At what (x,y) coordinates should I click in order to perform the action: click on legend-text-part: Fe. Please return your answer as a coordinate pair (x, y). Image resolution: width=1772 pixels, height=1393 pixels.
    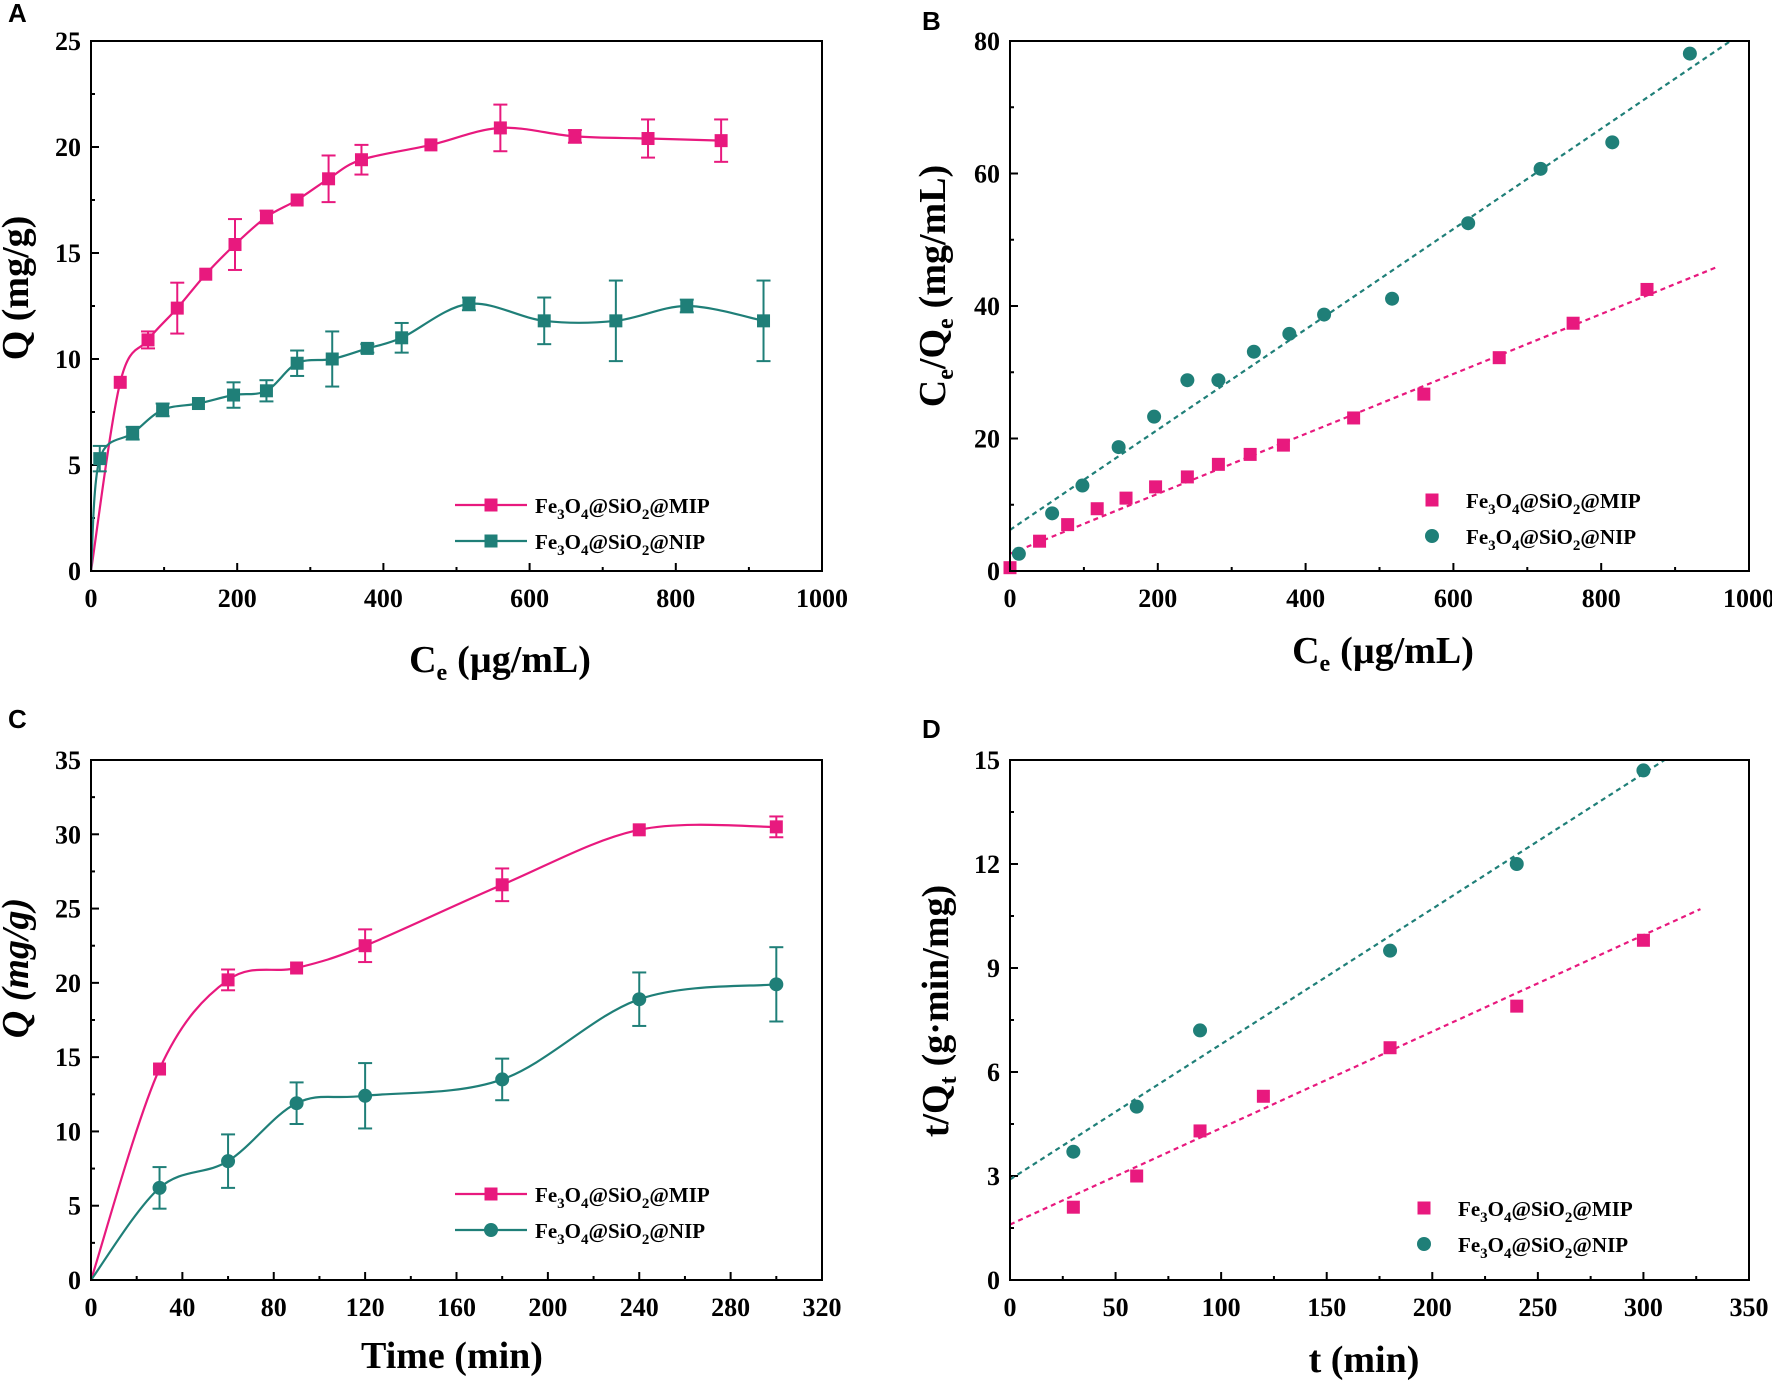
    Looking at the image, I should click on (1469, 1245).